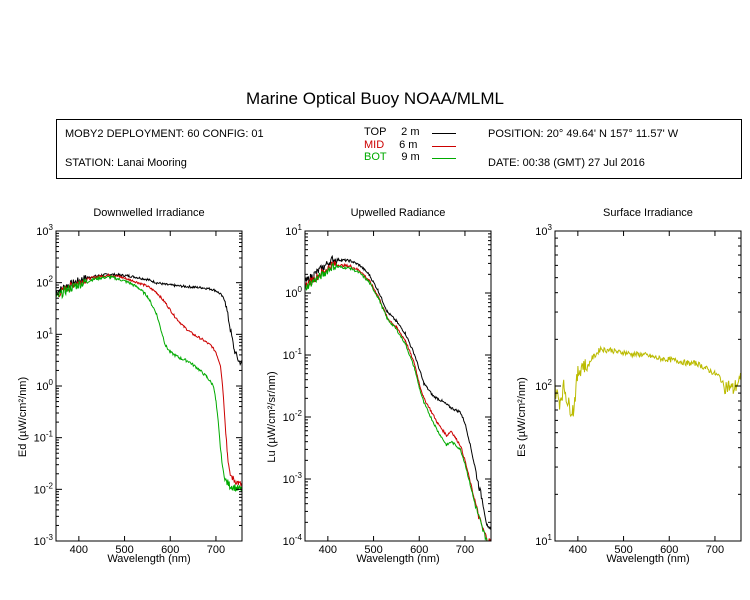 This screenshot has height=600, width=750. I want to click on legend-unit-mid: m, so click(413, 145).